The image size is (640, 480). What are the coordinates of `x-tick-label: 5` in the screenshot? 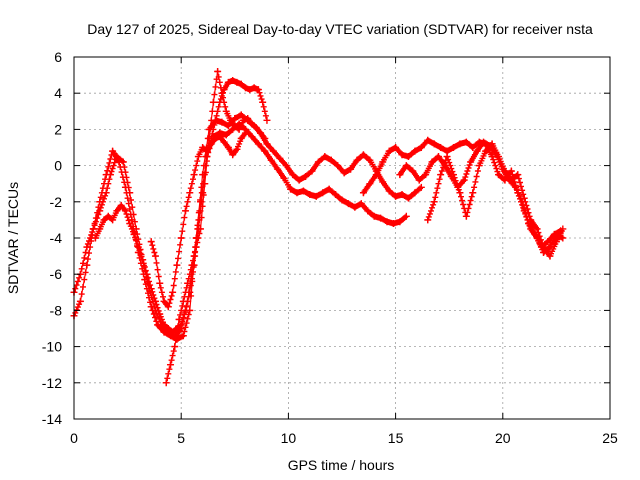 It's located at (181, 438).